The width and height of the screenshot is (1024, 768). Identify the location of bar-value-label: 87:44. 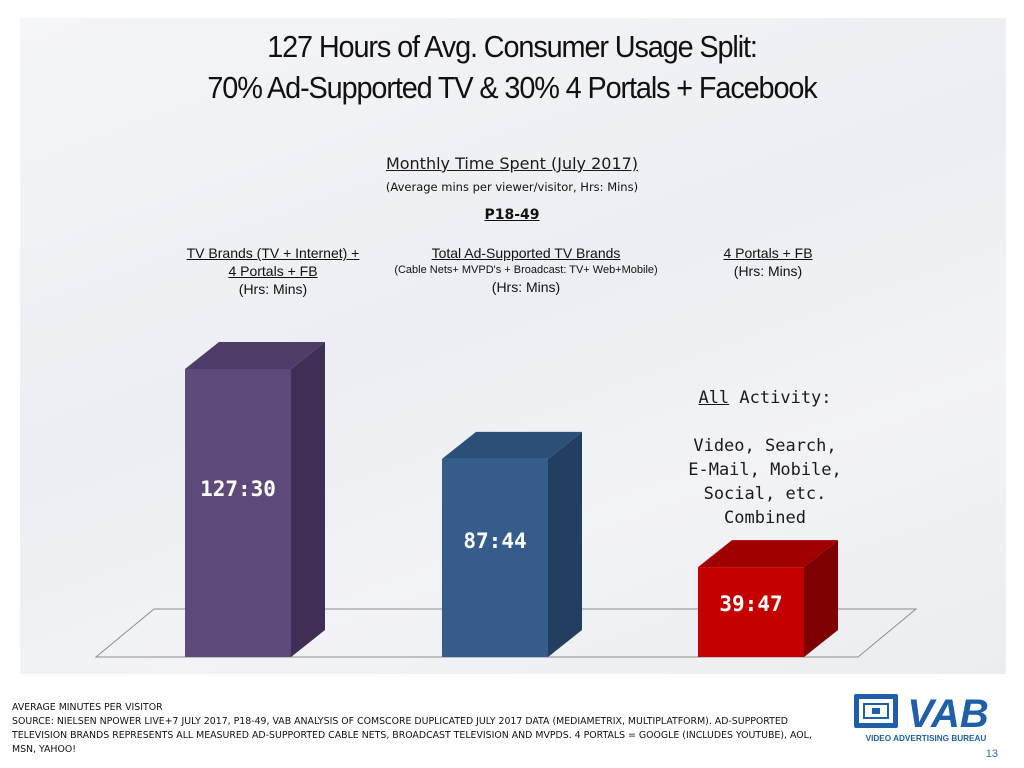
(494, 541).